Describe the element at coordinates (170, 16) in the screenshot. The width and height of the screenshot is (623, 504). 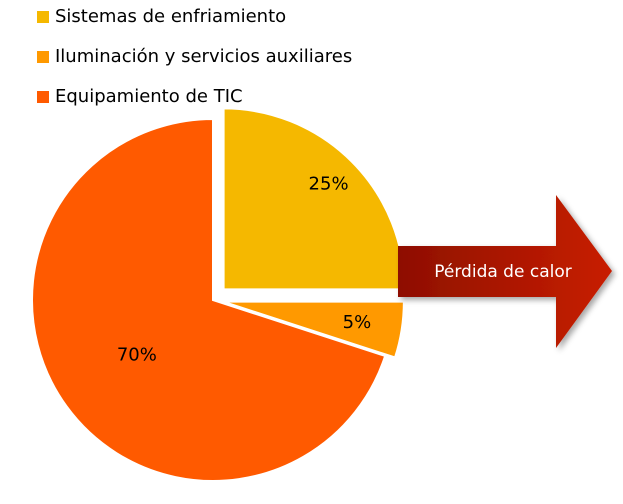
I see `legend-label: Sistemas de enfriamiento` at that location.